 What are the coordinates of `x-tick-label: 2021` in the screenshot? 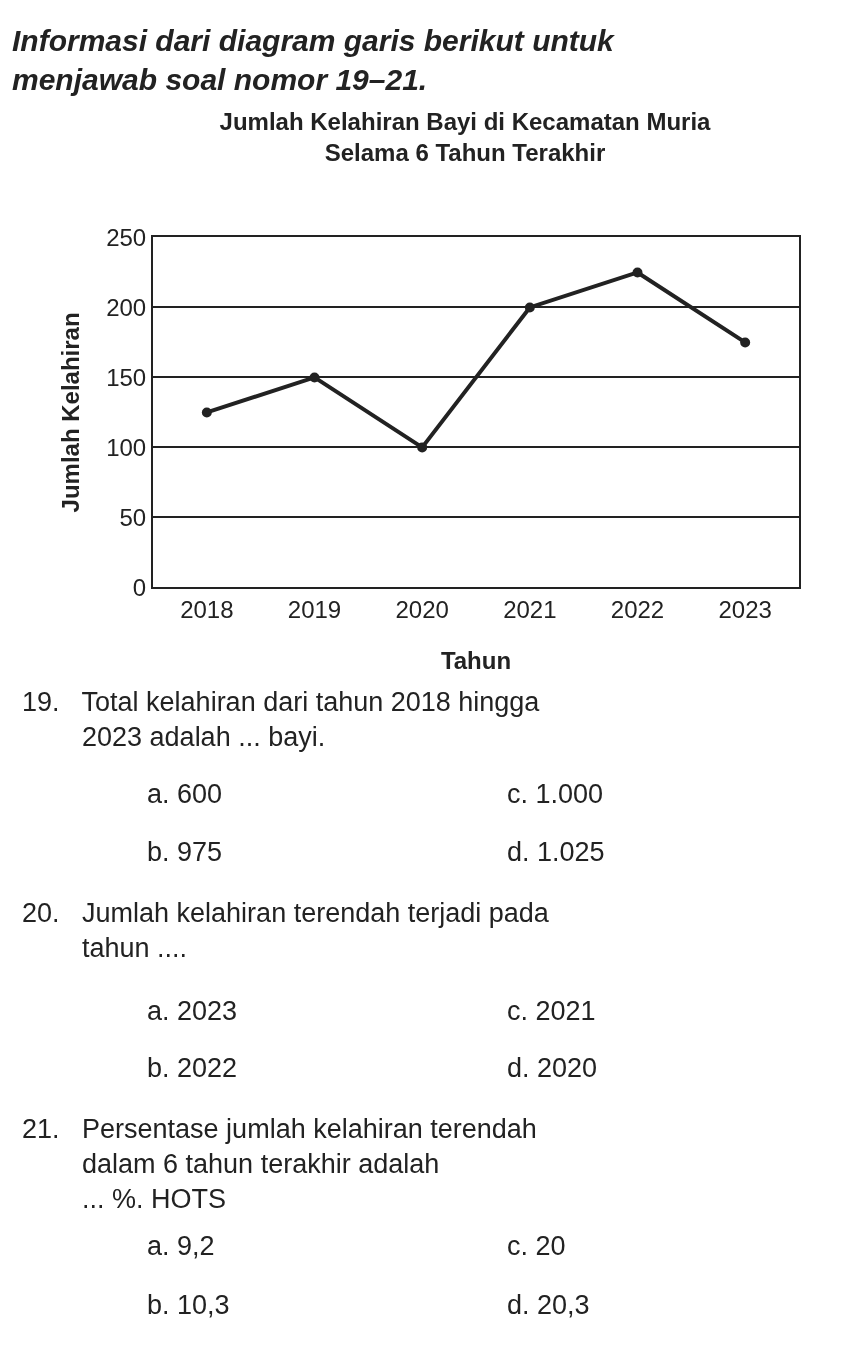 It's located at (530, 610).